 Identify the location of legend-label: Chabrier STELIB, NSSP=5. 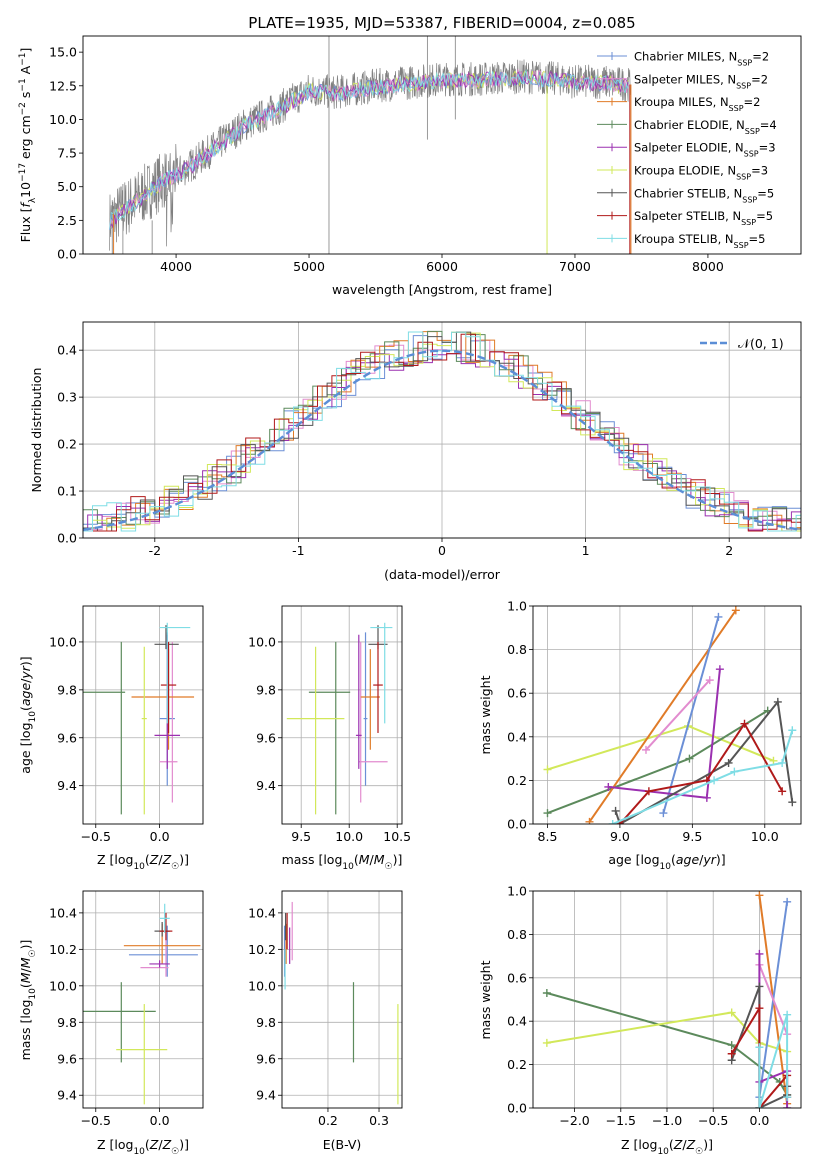
(704, 195).